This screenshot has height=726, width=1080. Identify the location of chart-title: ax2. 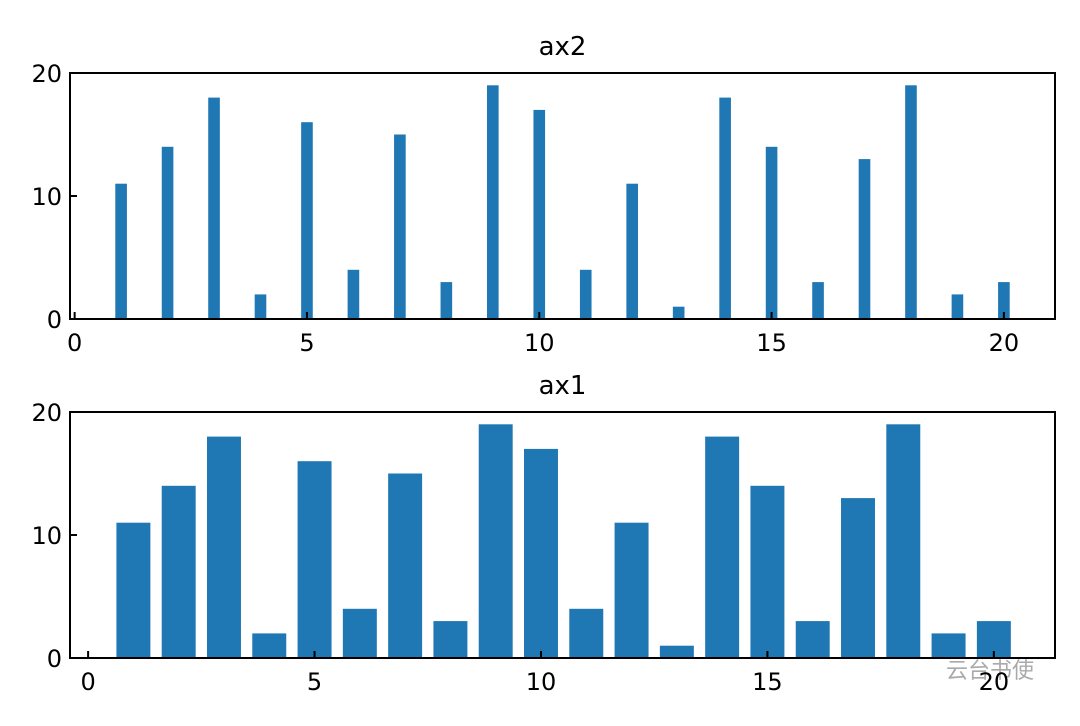
(563, 47).